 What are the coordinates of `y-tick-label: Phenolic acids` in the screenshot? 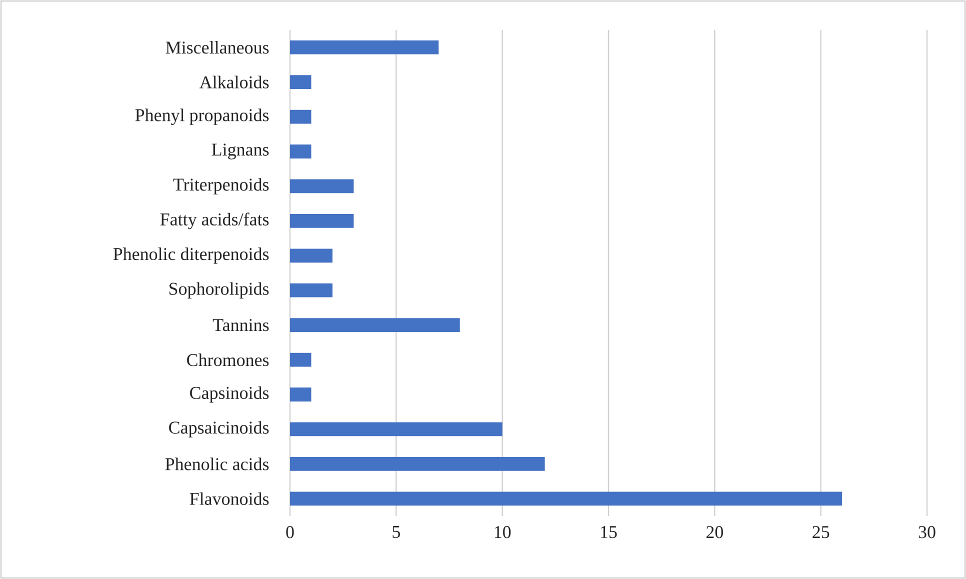 It's located at (217, 464).